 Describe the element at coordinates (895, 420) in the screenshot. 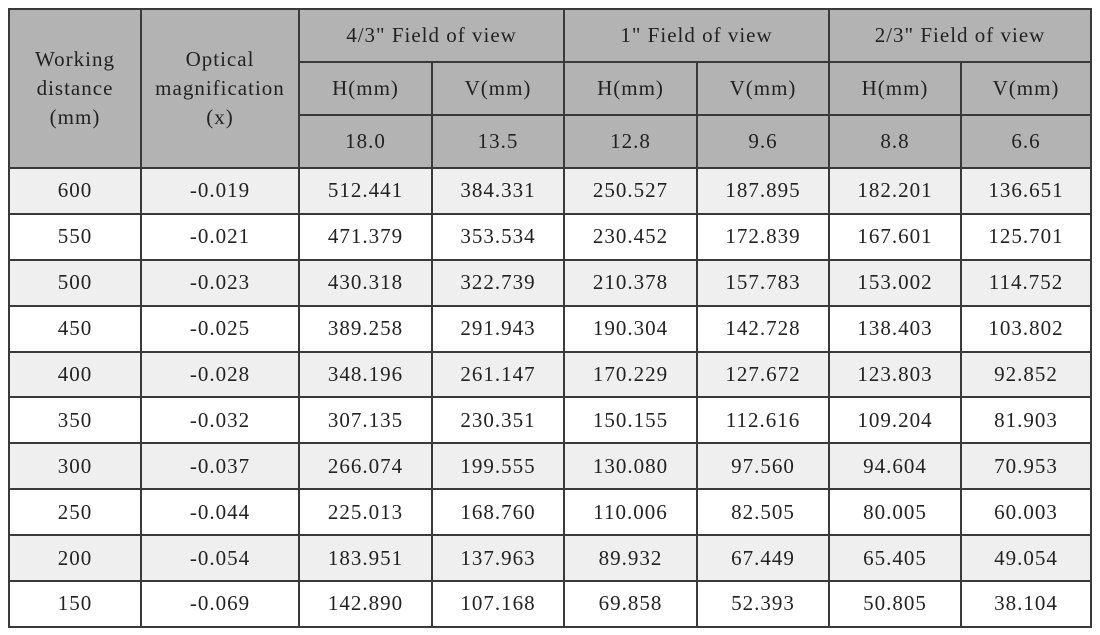

I see `table-cell: 109.204` at that location.